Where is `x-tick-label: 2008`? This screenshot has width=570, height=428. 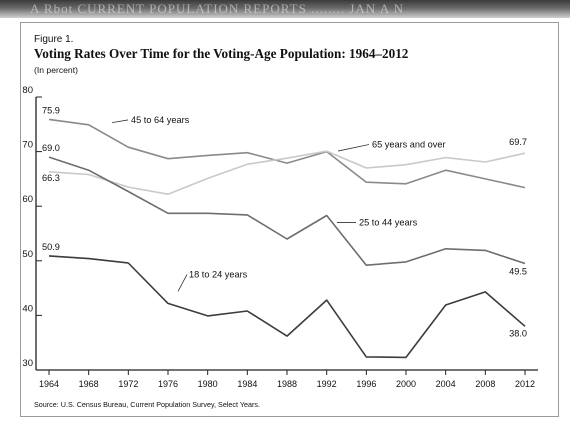
x-tick-label: 2008 is located at coordinates (485, 384).